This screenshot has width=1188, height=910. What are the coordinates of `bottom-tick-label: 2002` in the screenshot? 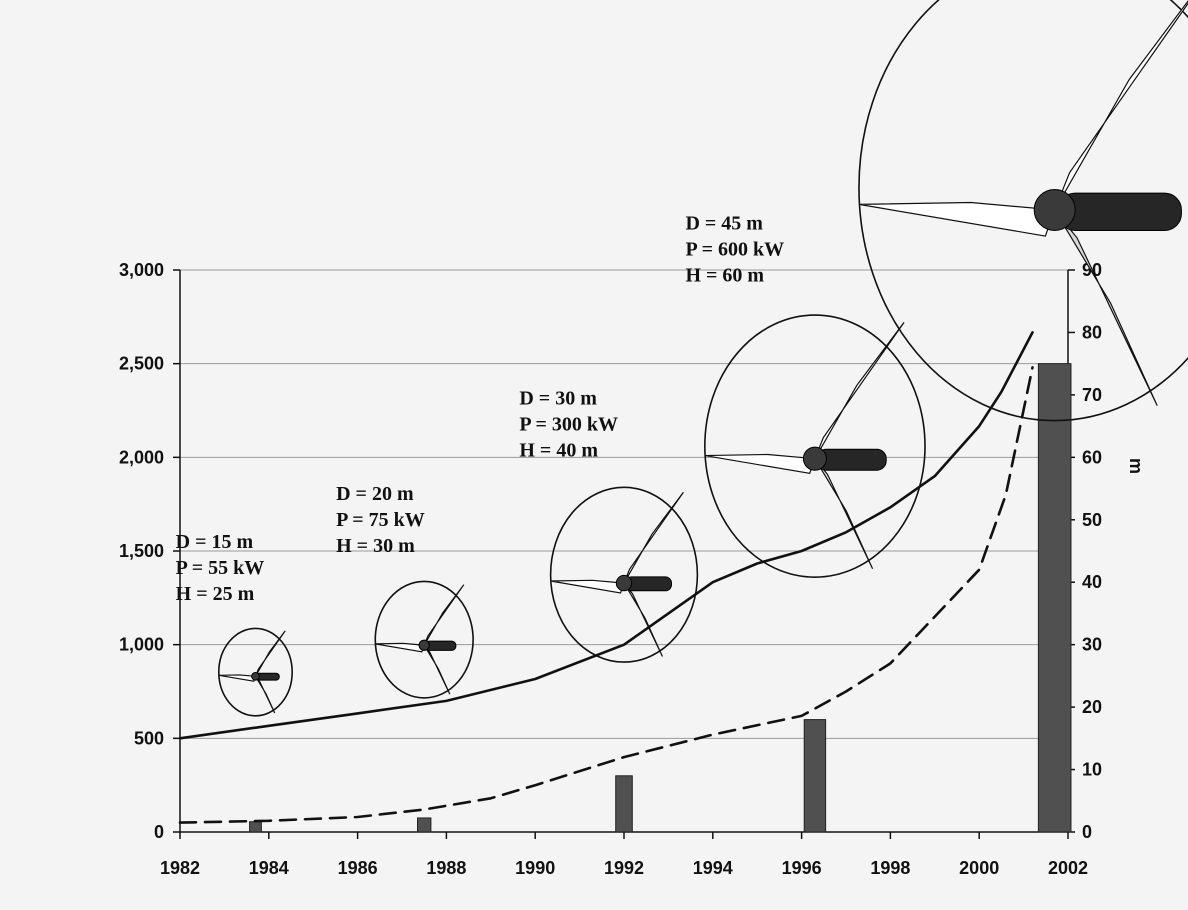 It's located at (1068, 868).